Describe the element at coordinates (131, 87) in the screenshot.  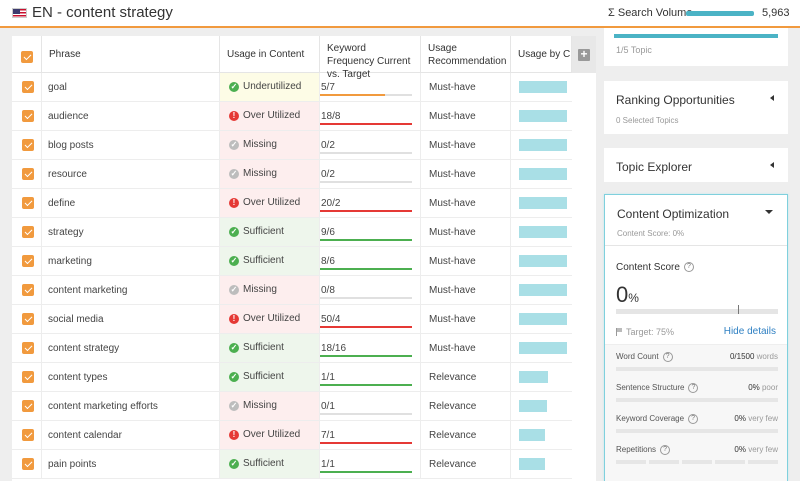
I see `phrase-cell: goal` at that location.